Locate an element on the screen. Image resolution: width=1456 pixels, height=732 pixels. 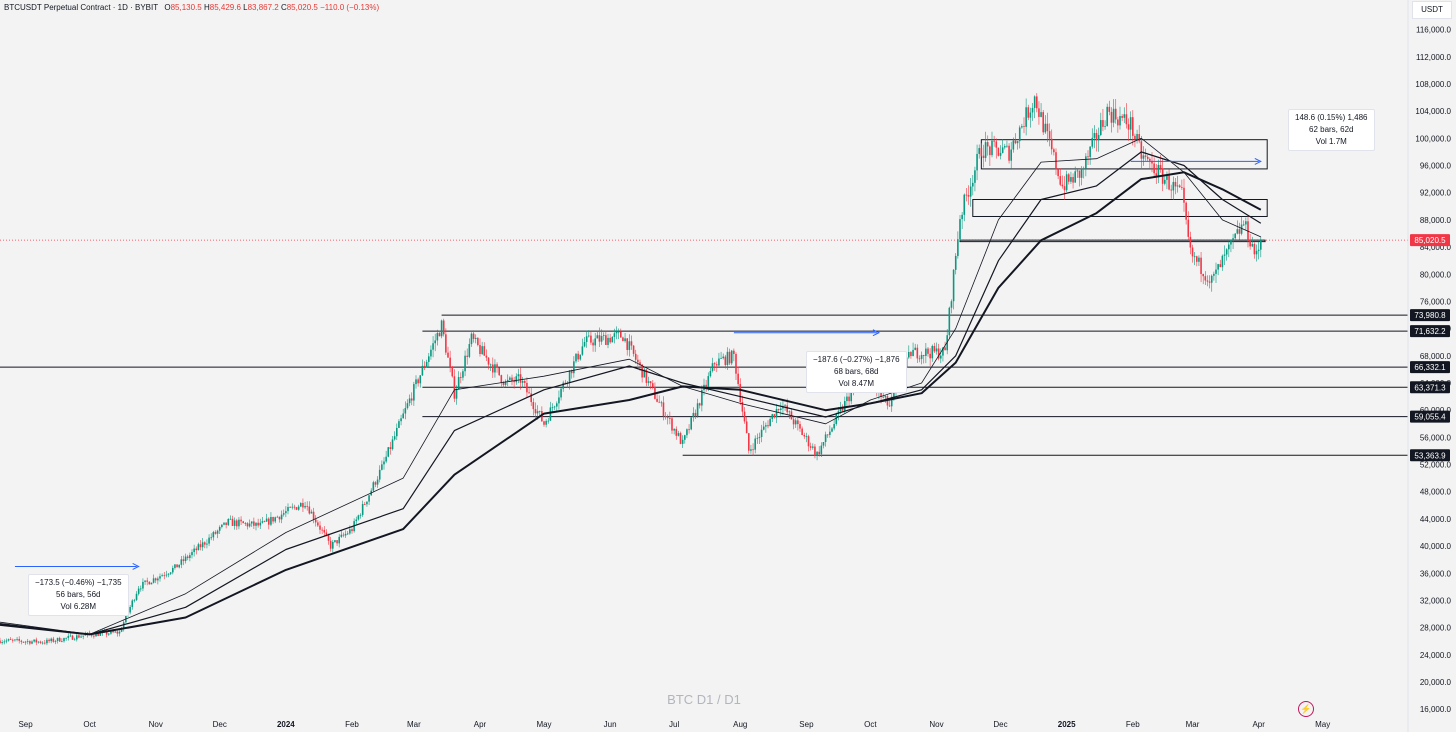
measure-box-1-line: Vol 6.28M is located at coordinates (78, 606).